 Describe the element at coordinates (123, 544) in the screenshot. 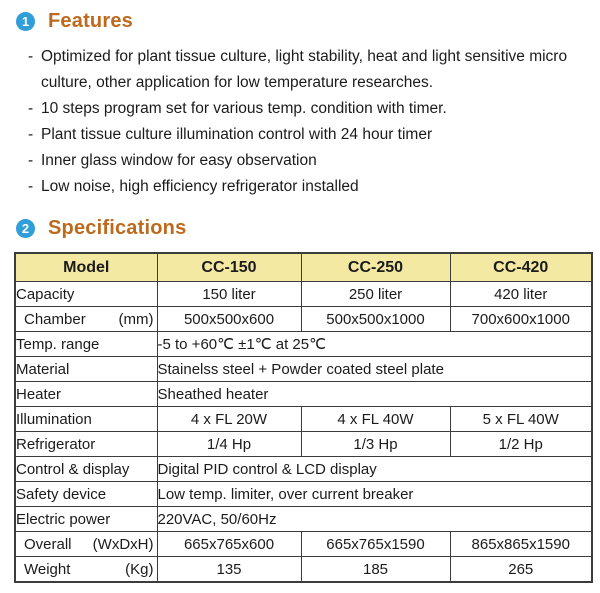

I see `row-label-unit: (WxDxH)` at that location.